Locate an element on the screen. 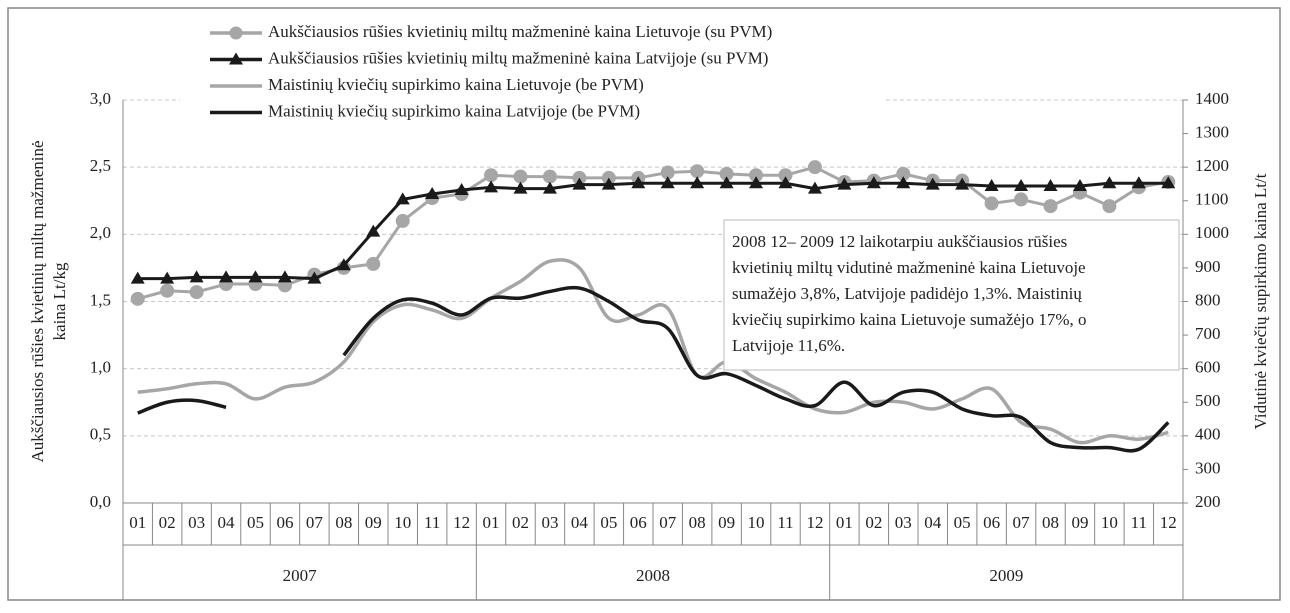 Image resolution: width=1290 pixels, height=613 pixels. y-axis-title-line: kaina Lt/kg is located at coordinates (59, 301).